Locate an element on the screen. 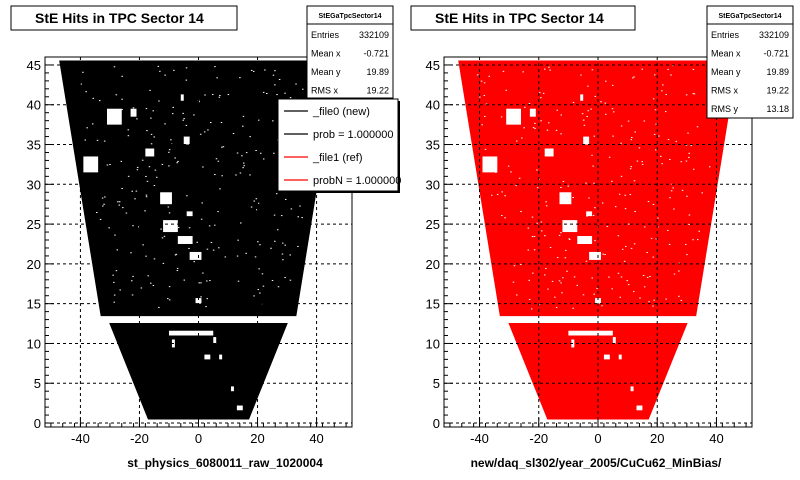 The height and width of the screenshot is (480, 800). stats-label: Entries is located at coordinates (325, 35).